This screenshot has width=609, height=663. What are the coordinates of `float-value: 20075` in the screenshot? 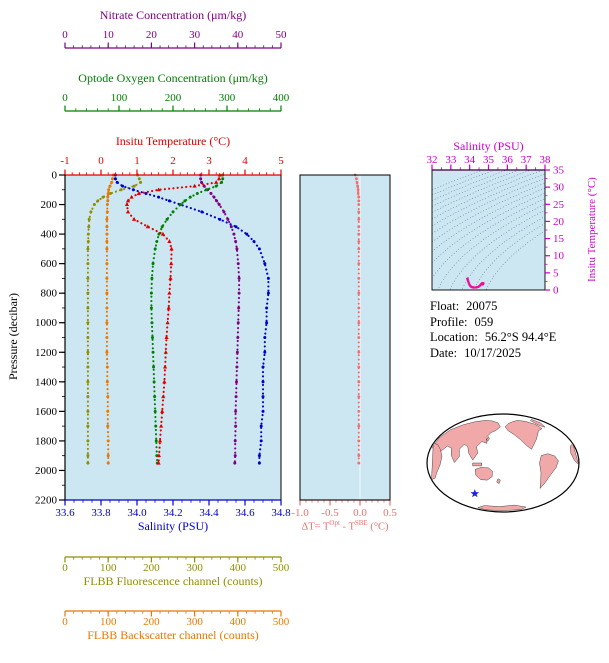 It's located at (482, 306).